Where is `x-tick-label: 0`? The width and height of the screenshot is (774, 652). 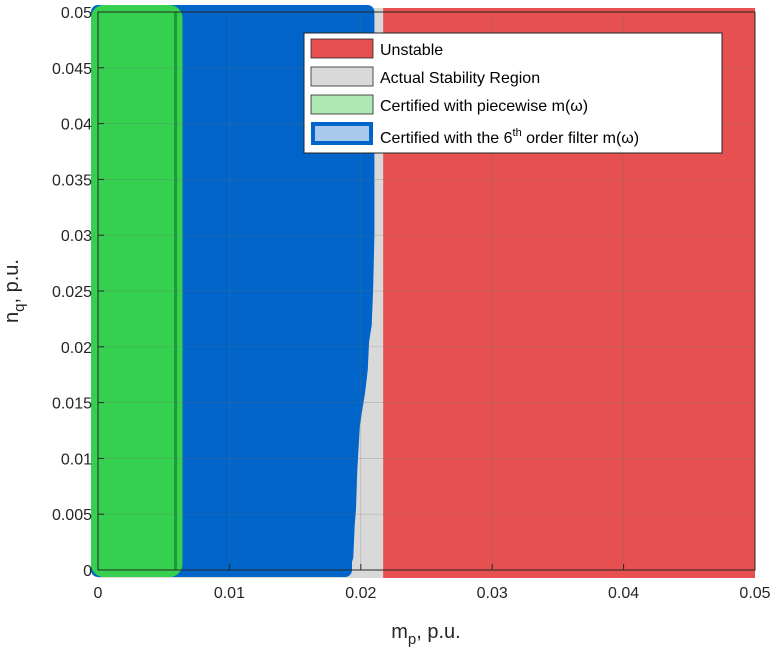
x-tick-label: 0 is located at coordinates (98, 593).